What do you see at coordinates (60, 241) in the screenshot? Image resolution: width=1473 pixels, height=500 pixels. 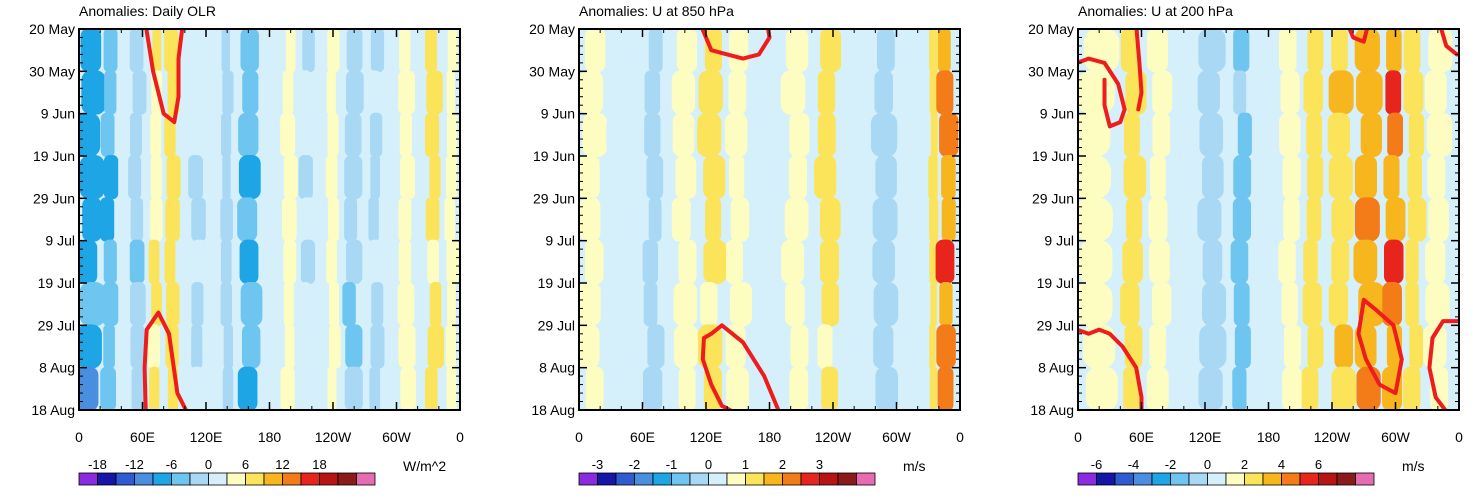 I see `y-tick-label: 9 Jul` at bounding box center [60, 241].